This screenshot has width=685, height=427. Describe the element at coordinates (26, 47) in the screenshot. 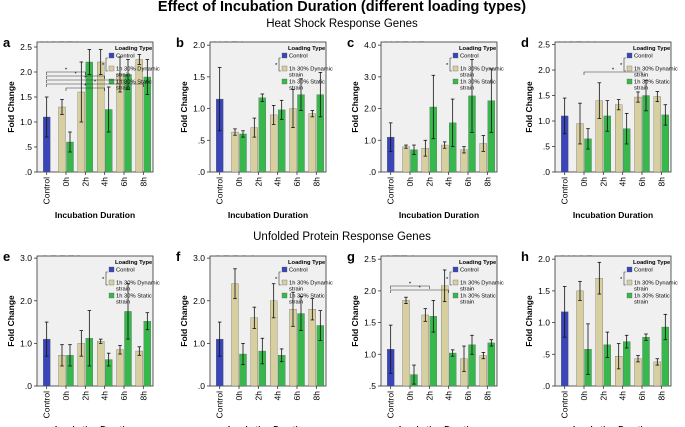

I see `y-tick-label: 2.5` at that location.